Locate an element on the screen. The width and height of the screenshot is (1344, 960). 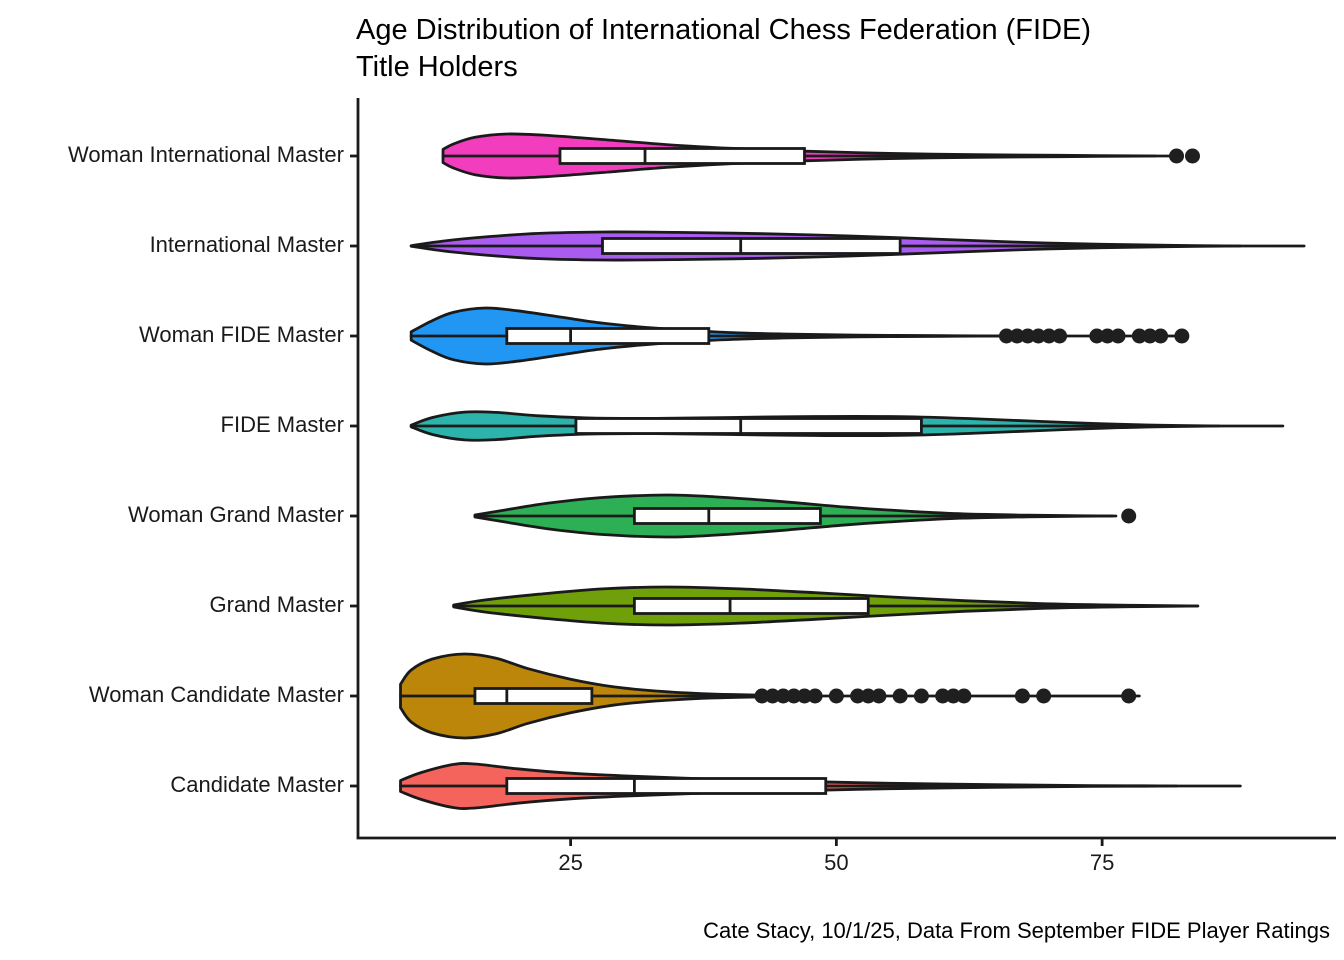
violin-group-grand-master is located at coordinates (826, 606).